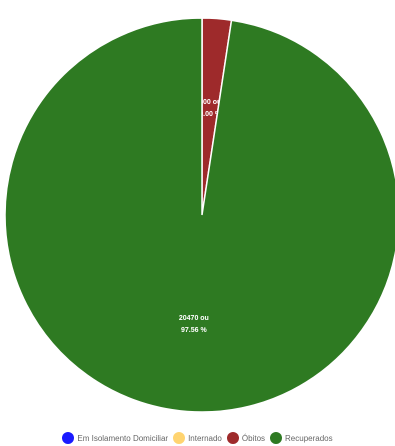 This screenshot has height=446, width=395. I want to click on legend-item: Internado, so click(197, 438).